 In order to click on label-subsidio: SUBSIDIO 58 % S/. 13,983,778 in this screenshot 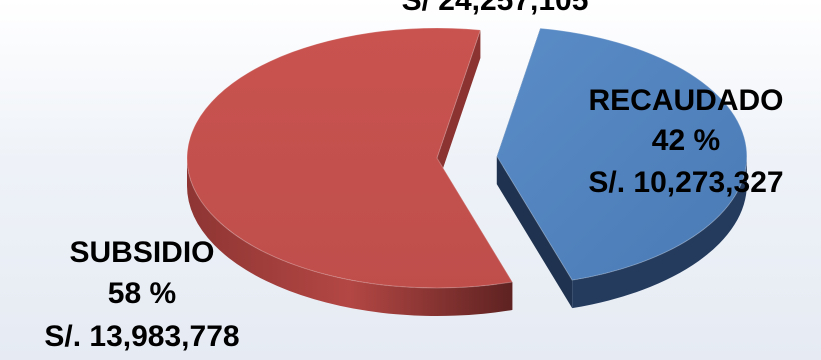, I will do `click(141, 294)`.